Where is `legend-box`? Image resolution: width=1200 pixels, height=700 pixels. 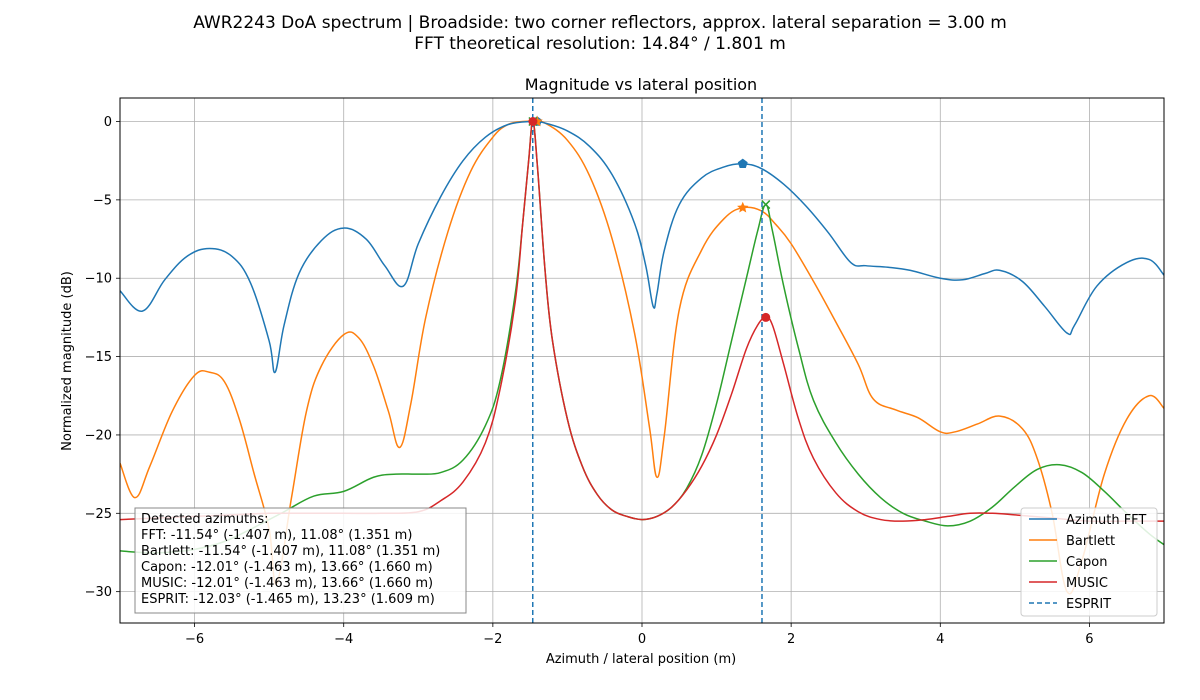
legend-box is located at coordinates (1089, 562).